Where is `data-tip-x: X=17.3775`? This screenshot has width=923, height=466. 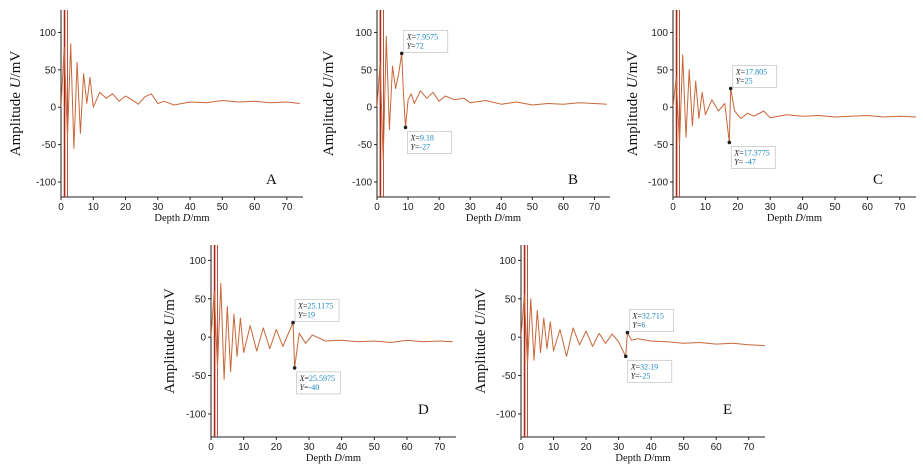 data-tip-x: X=17.3775 is located at coordinates (751, 152).